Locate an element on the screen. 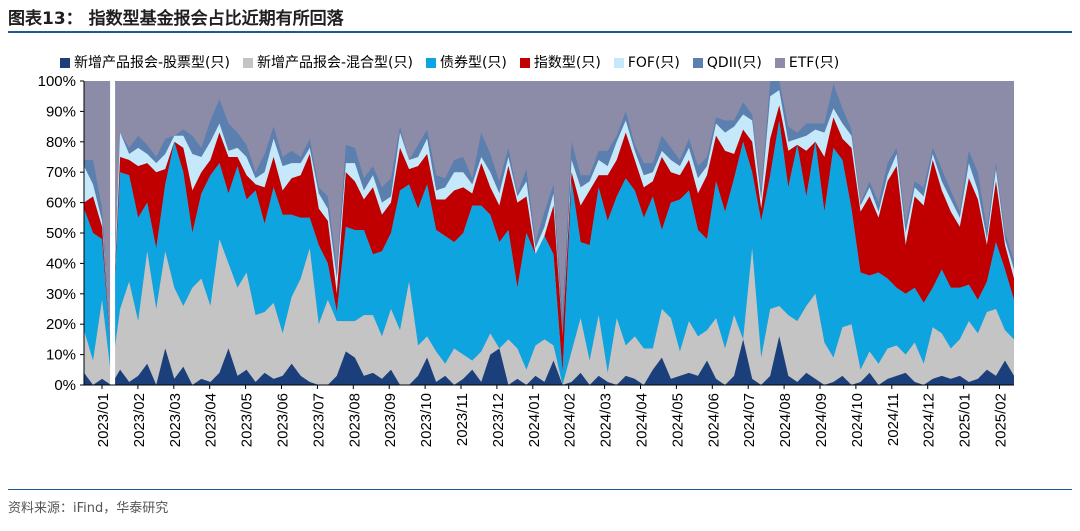  y-tick-label: 30% is located at coordinates (61, 294).